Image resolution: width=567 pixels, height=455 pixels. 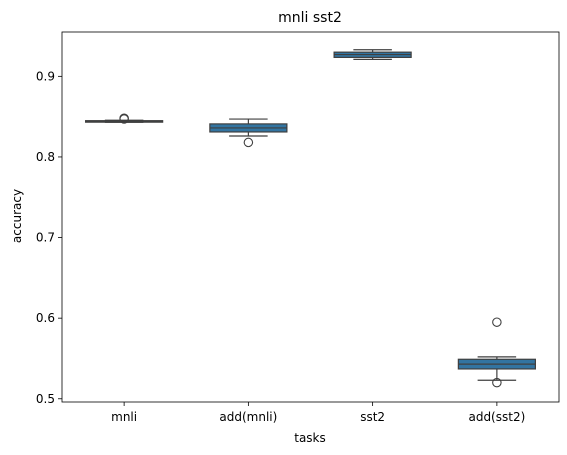 I want to click on y-tick-label: 0.6, so click(x=45, y=318).